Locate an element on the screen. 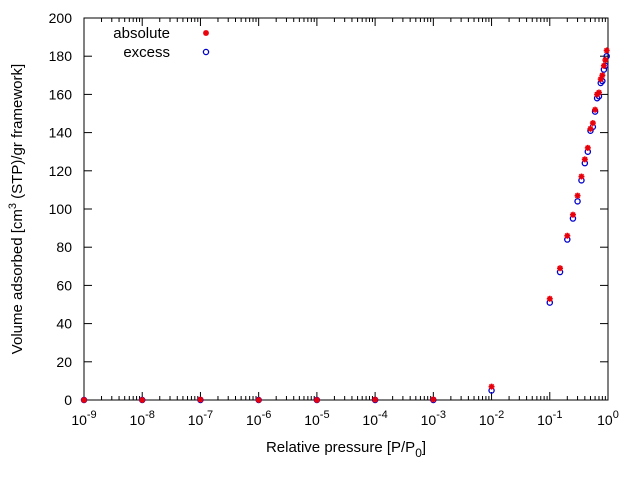 The image size is (640, 480). y-tick-label: 200 is located at coordinates (61, 18).